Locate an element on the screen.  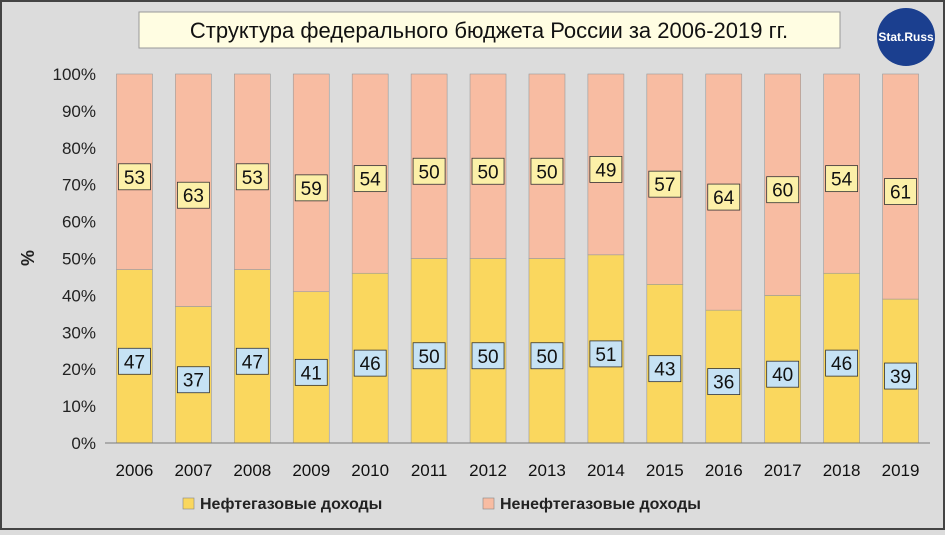
data-label: 57 is located at coordinates (664, 185).